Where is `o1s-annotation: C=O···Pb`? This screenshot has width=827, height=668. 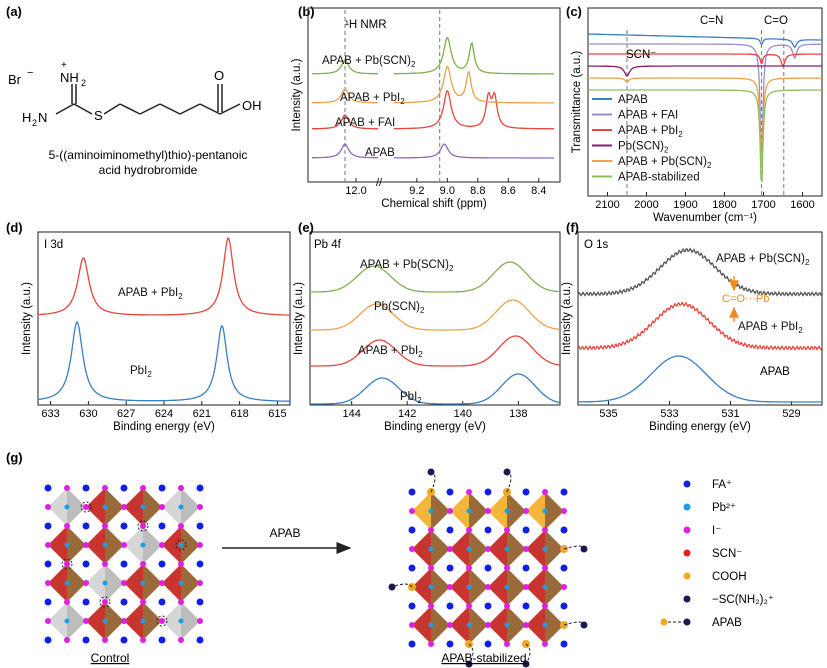 o1s-annotation: C=O···Pb is located at coordinates (745, 299).